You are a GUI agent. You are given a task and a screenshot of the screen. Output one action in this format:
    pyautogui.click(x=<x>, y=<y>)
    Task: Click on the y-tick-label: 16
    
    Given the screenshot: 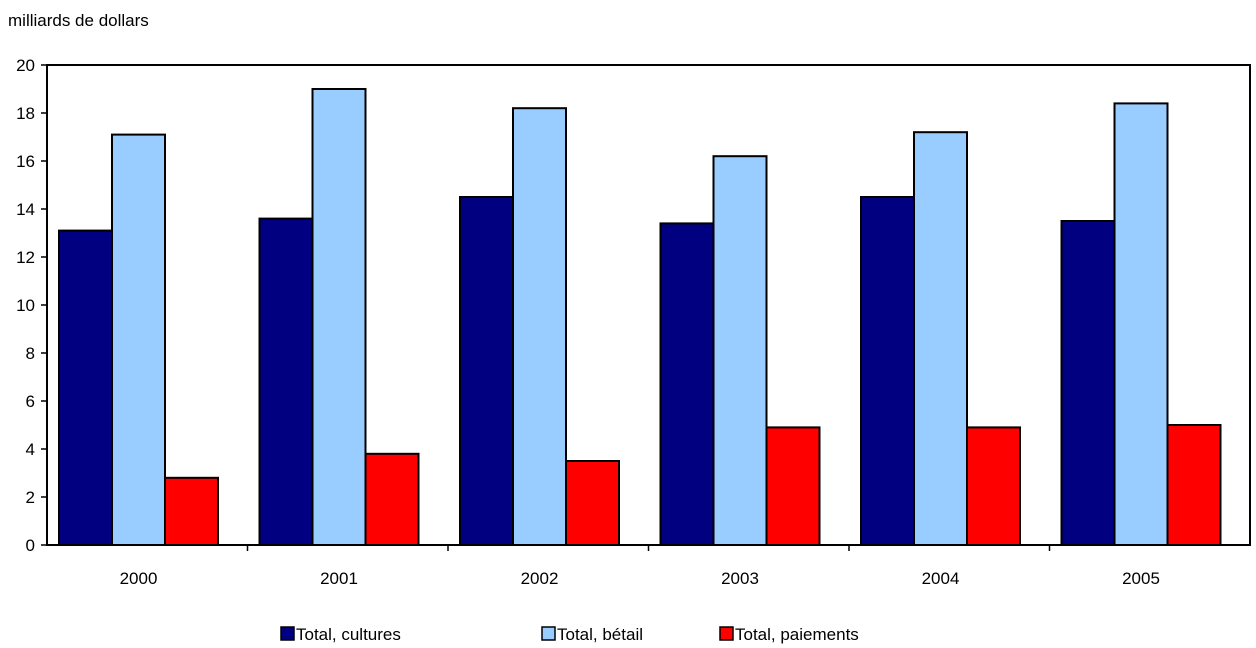 What is the action you would take?
    pyautogui.click(x=25, y=161)
    